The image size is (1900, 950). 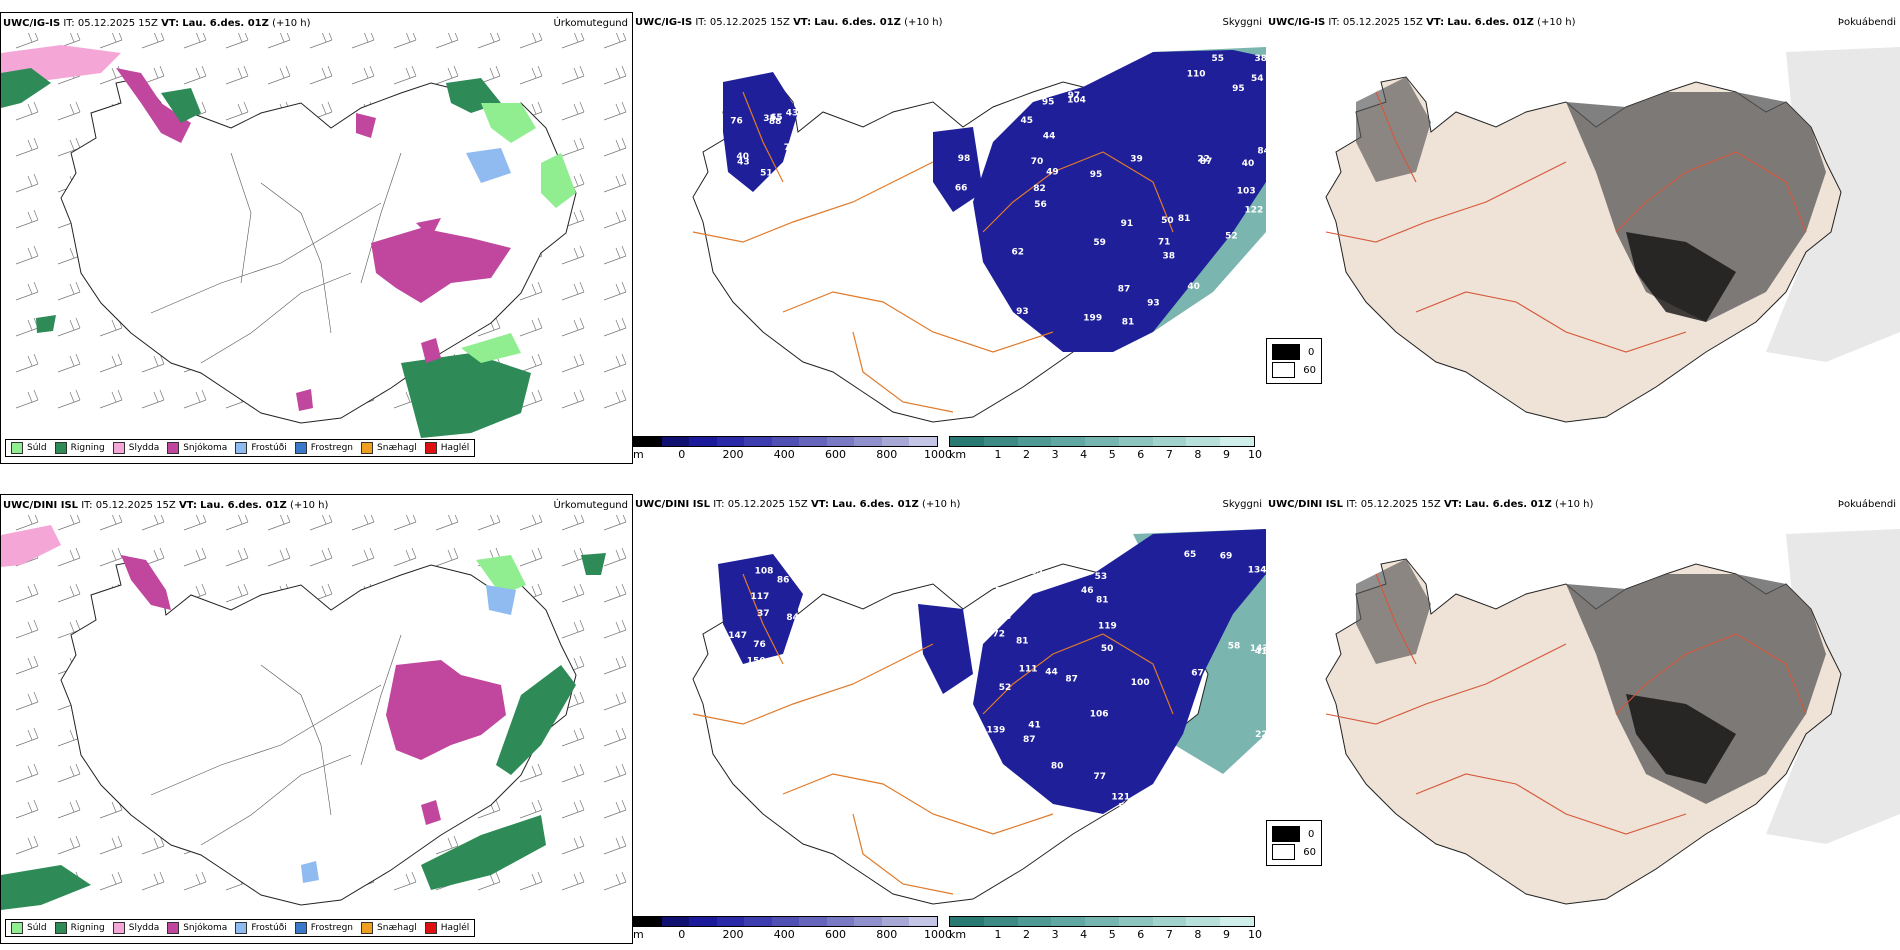 I want to click on visibility-colorbar-tick: 9, so click(x=1226, y=934).